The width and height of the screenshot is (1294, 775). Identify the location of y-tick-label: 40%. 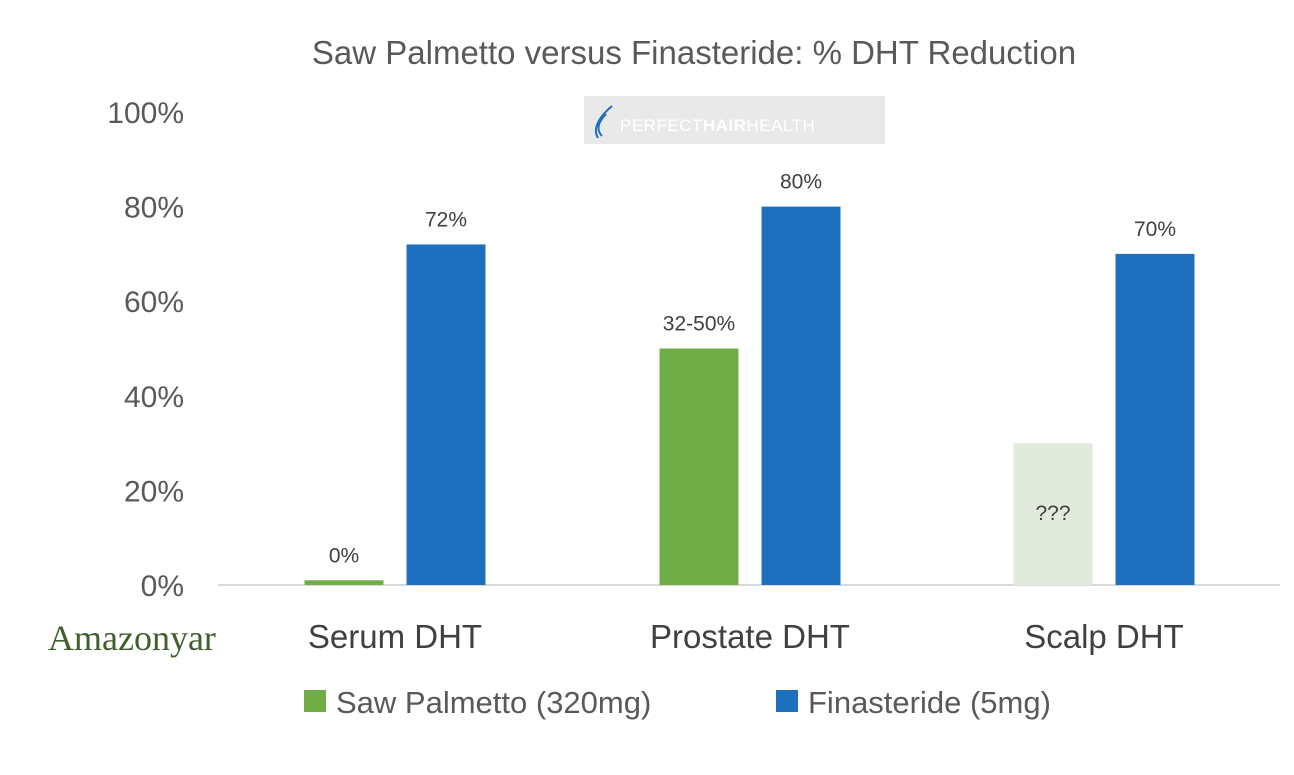
(154, 397).